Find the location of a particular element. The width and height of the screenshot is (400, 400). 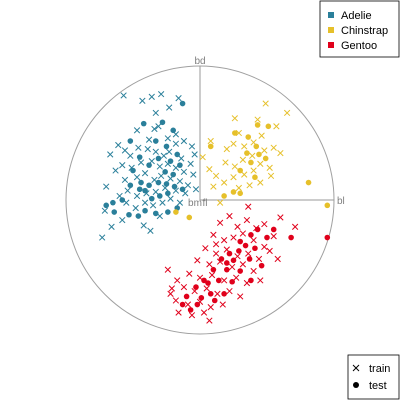

legend-label-gentoo: Gentoo is located at coordinates (359, 46).